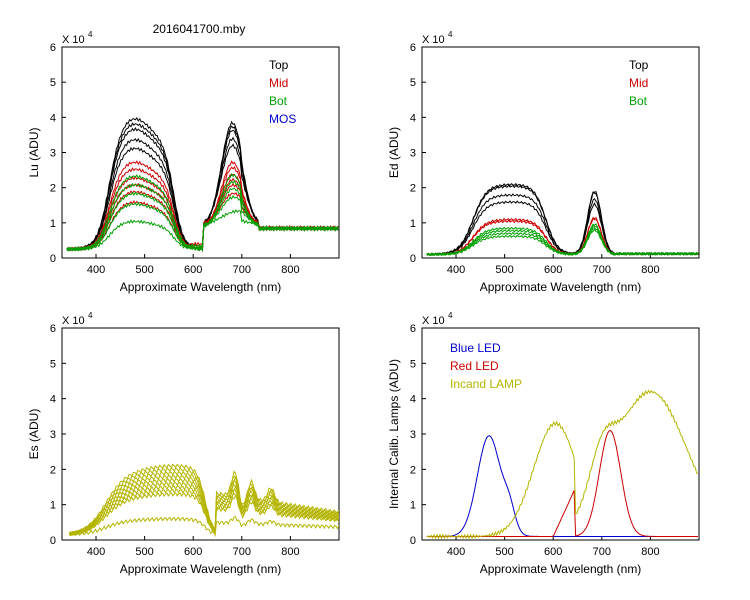  What do you see at coordinates (199, 29) in the screenshot?
I see `figure-title: 2016041700.mby` at bounding box center [199, 29].